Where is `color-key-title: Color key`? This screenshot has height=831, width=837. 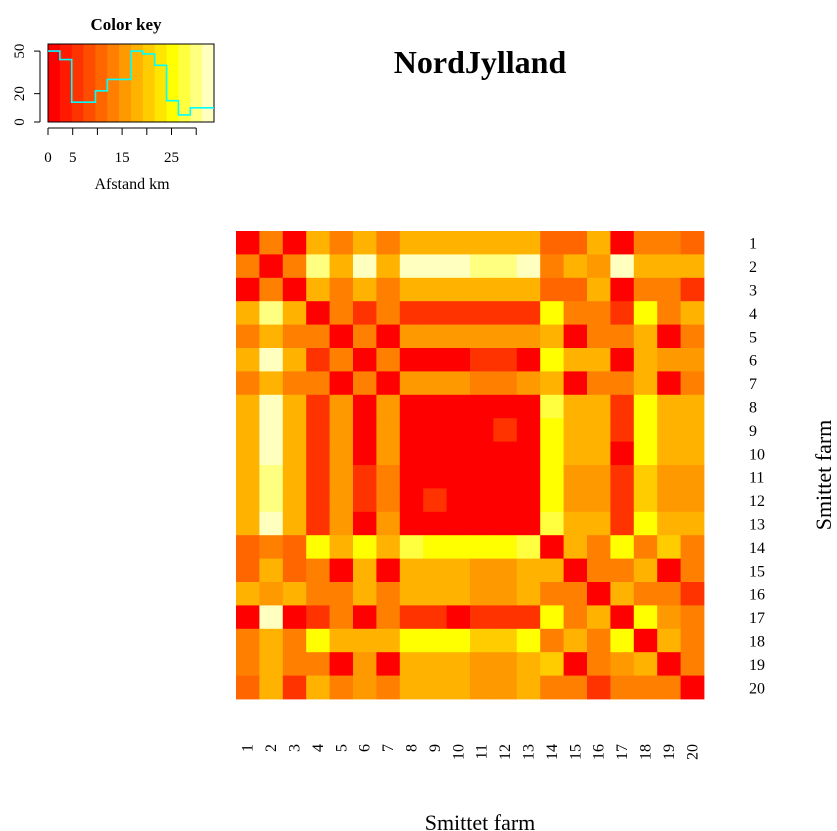 color-key-title: Color key is located at coordinates (126, 24).